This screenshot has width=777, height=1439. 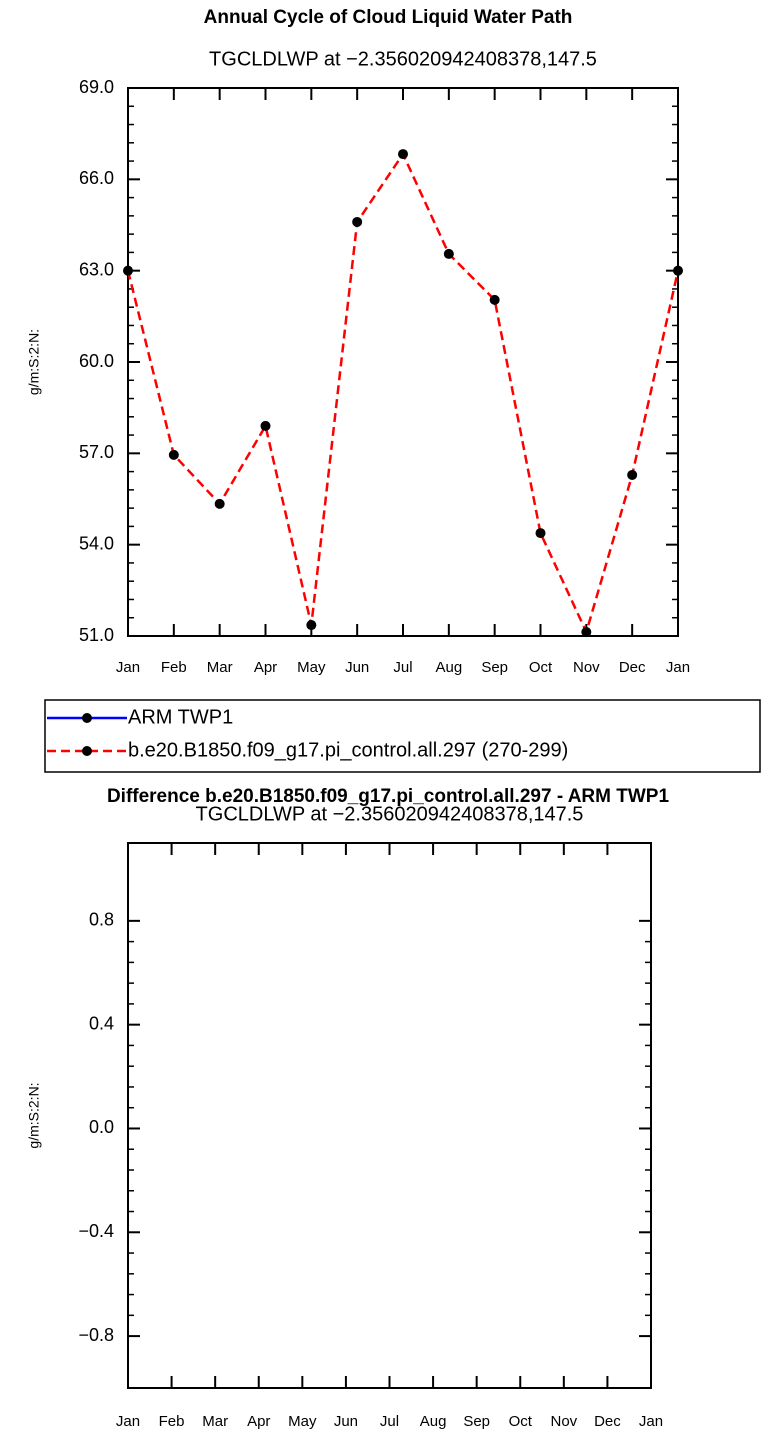 What do you see at coordinates (96, 452) in the screenshot?
I see `y-tick-label: 57.0` at bounding box center [96, 452].